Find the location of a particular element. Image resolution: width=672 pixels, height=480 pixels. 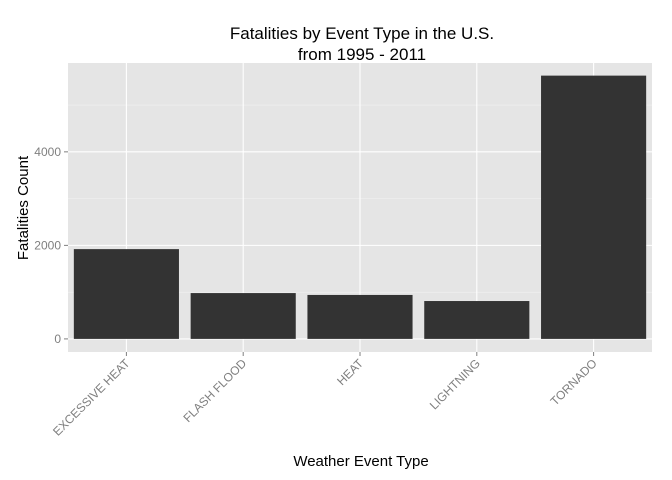

y-tick-label: 0 is located at coordinates (57, 339).